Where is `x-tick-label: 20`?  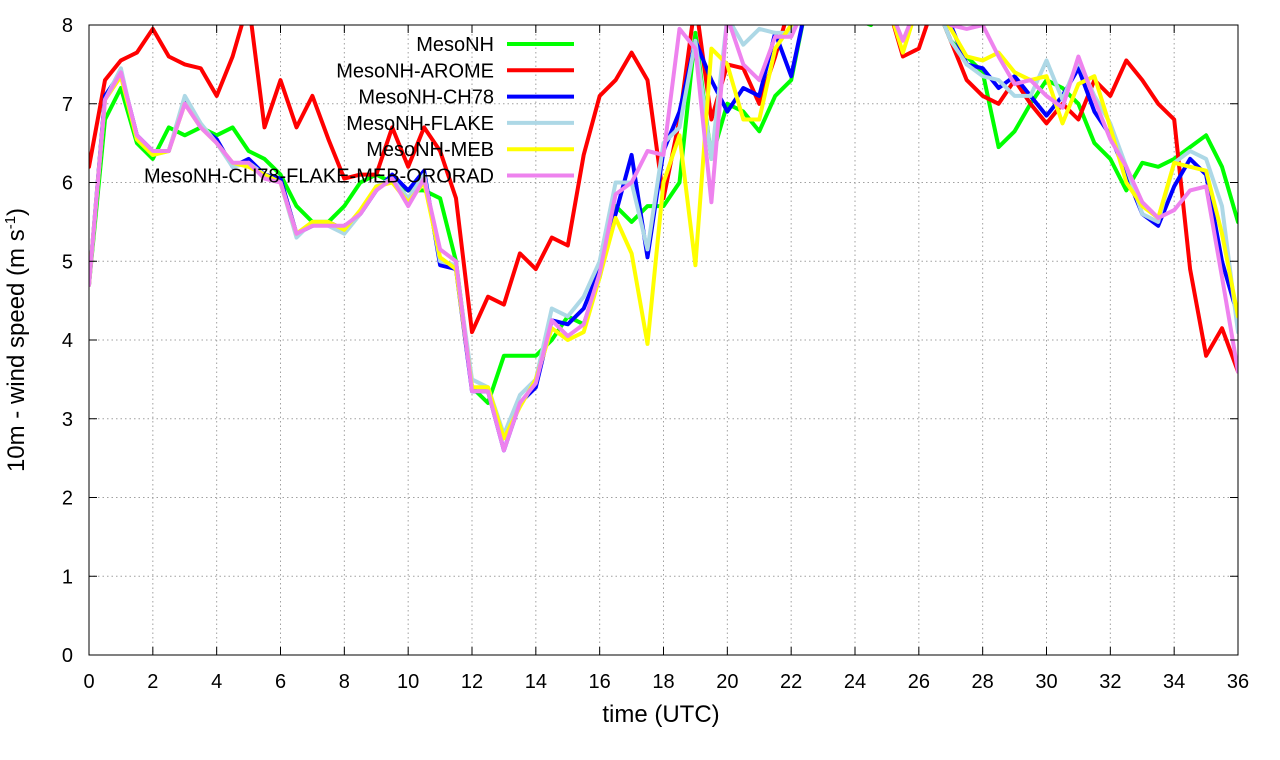 x-tick-label: 20 is located at coordinates (727, 682).